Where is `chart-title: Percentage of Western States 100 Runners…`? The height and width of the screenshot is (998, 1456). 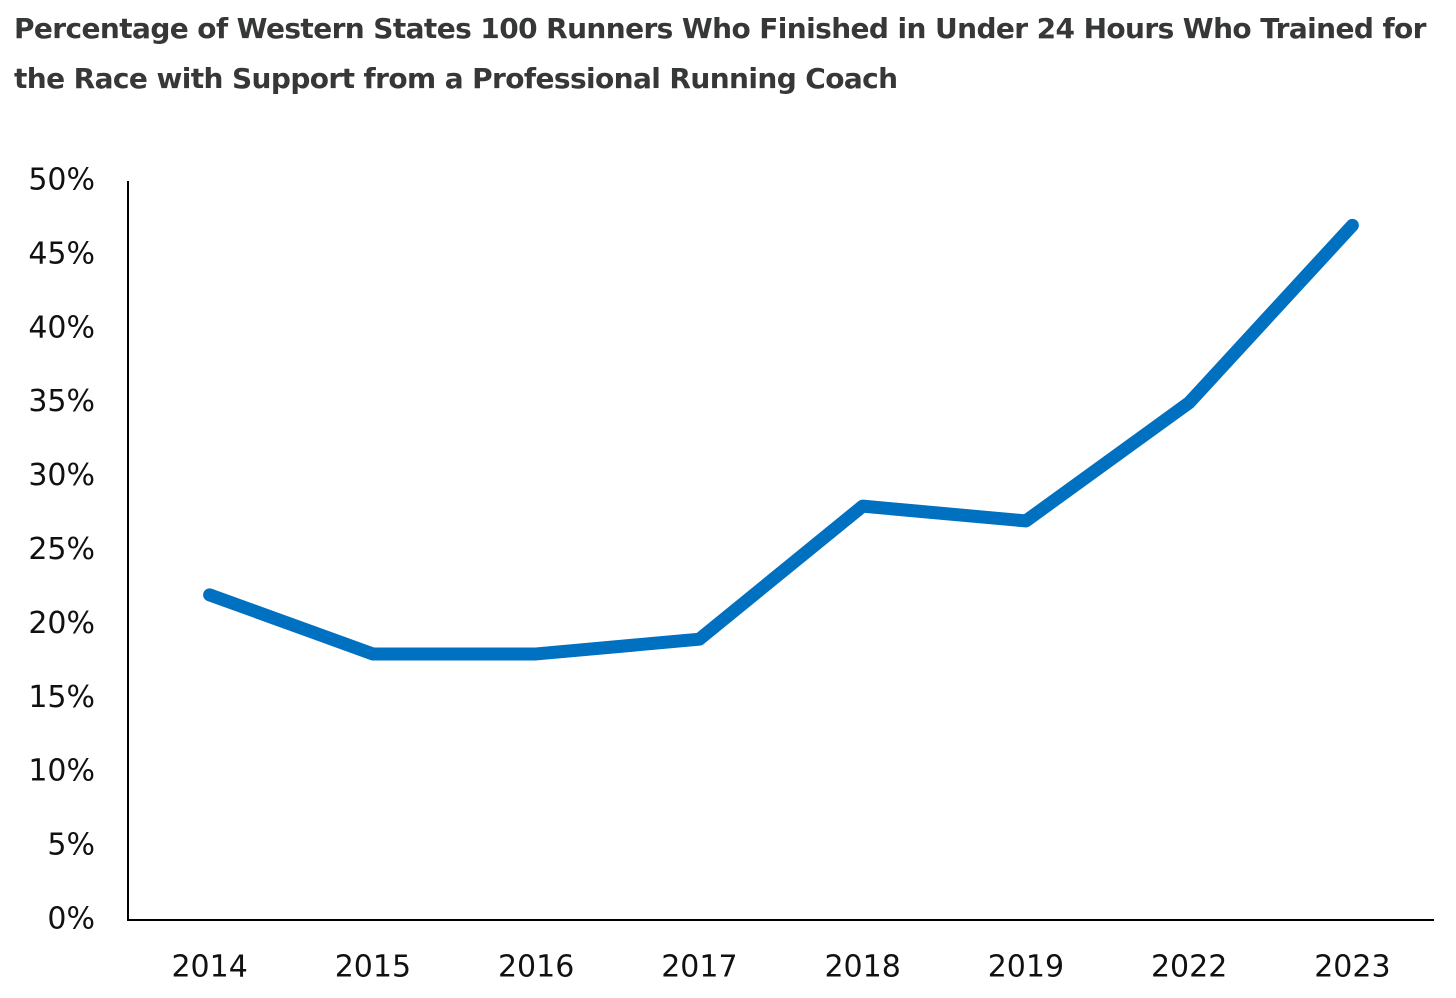 chart-title: Percentage of Western States 100 Runners… is located at coordinates (720, 53).